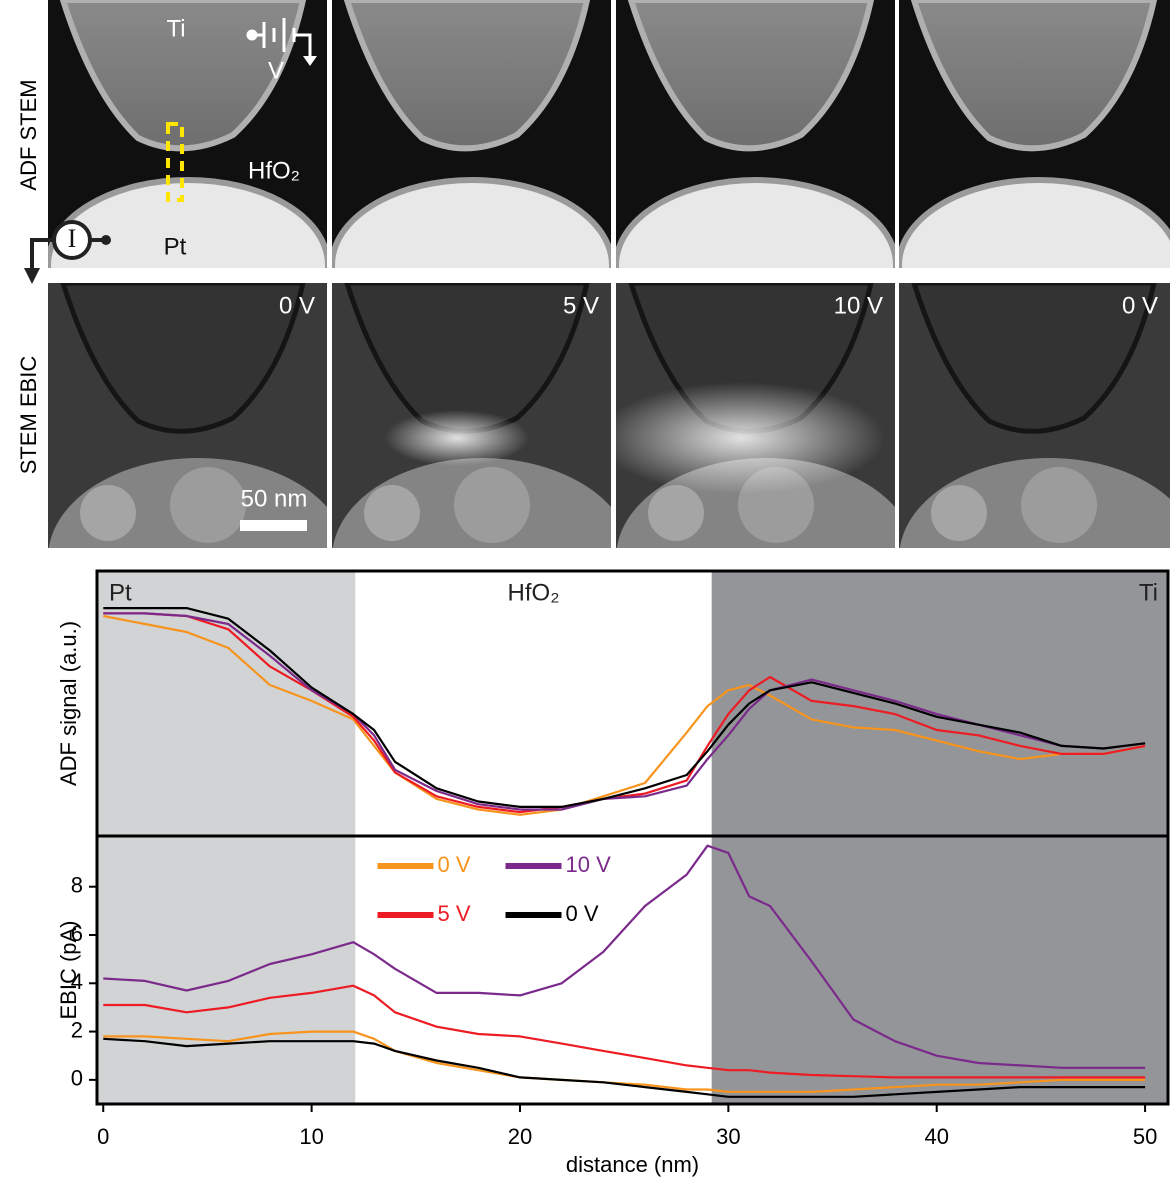 The height and width of the screenshot is (1188, 1170). I want to click on row-label: ADF STEM, so click(28, 134).